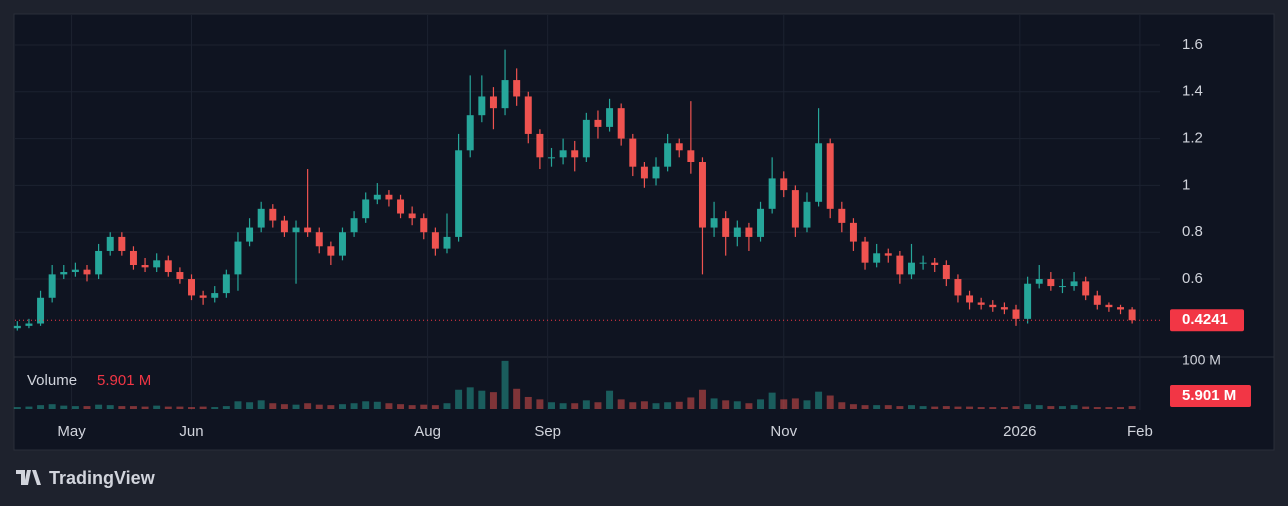 This screenshot has width=1288, height=506. What do you see at coordinates (1201, 360) in the screenshot?
I see `volume-tick-label: 100 M` at bounding box center [1201, 360].